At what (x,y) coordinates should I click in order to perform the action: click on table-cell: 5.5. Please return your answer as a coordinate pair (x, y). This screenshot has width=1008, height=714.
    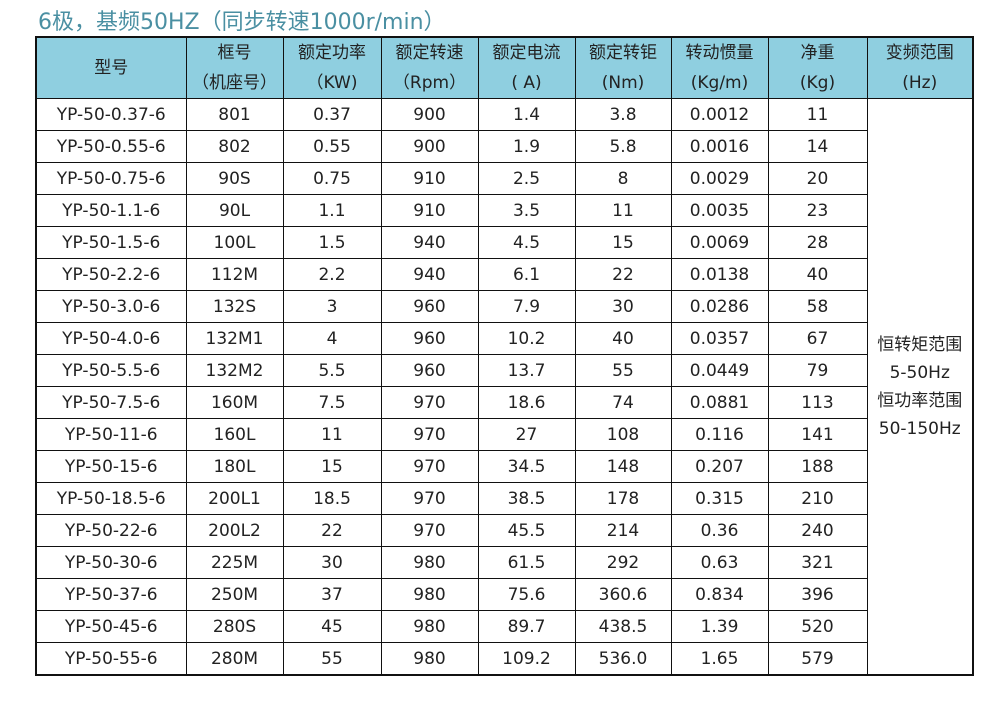
    Looking at the image, I should click on (332, 370).